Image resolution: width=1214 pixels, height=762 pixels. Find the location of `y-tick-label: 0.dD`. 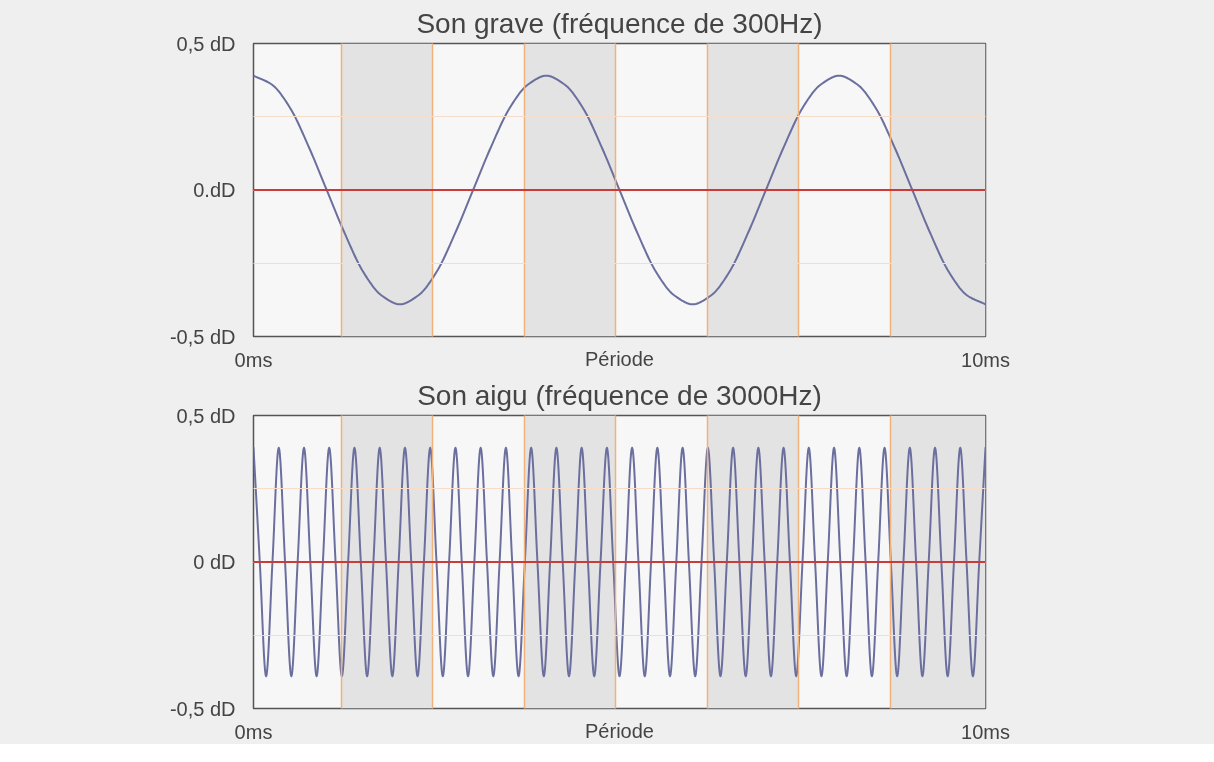

y-tick-label: 0.dD is located at coordinates (214, 190).